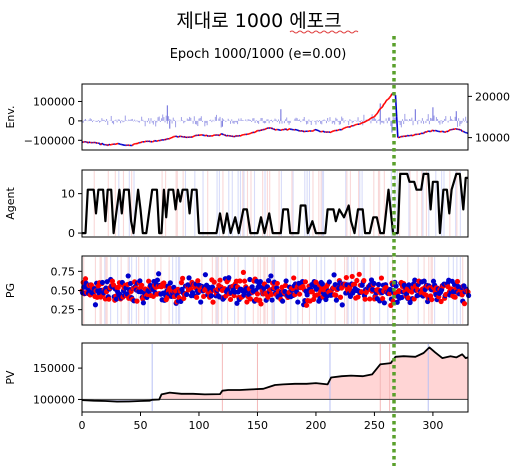  Describe the element at coordinates (374, 425) in the screenshot. I see `x-tick-label: 250` at that location.